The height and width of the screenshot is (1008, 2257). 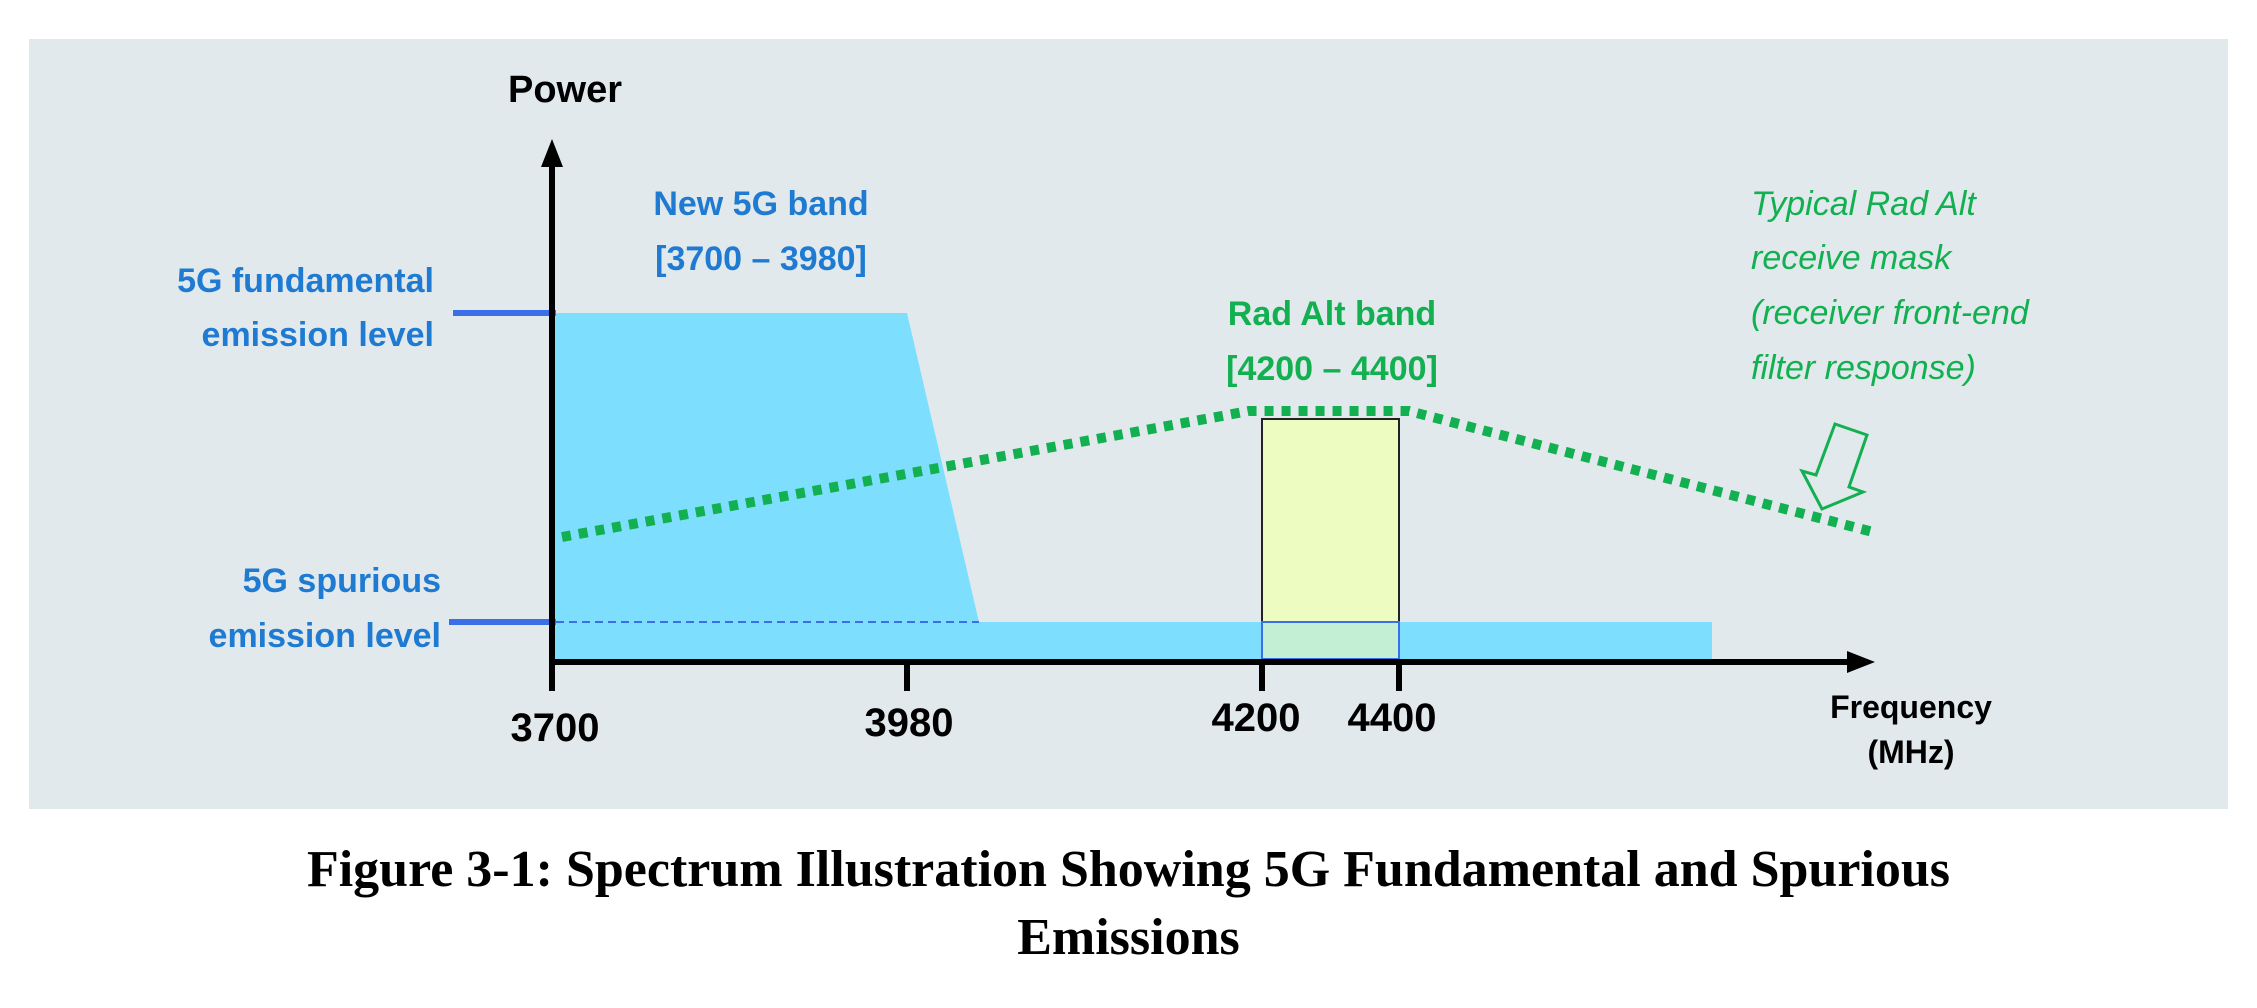 What do you see at coordinates (1392, 718) in the screenshot?
I see `tick-label-4400: 4400` at bounding box center [1392, 718].